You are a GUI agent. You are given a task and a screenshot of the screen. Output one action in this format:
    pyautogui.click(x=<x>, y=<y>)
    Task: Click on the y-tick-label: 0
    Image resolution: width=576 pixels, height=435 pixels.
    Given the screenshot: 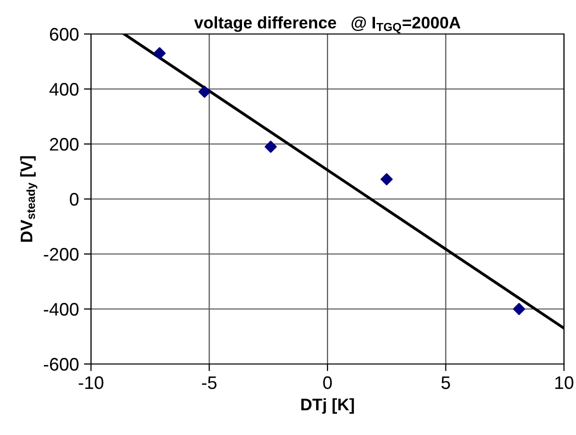 What is the action you would take?
    pyautogui.click(x=74, y=199)
    